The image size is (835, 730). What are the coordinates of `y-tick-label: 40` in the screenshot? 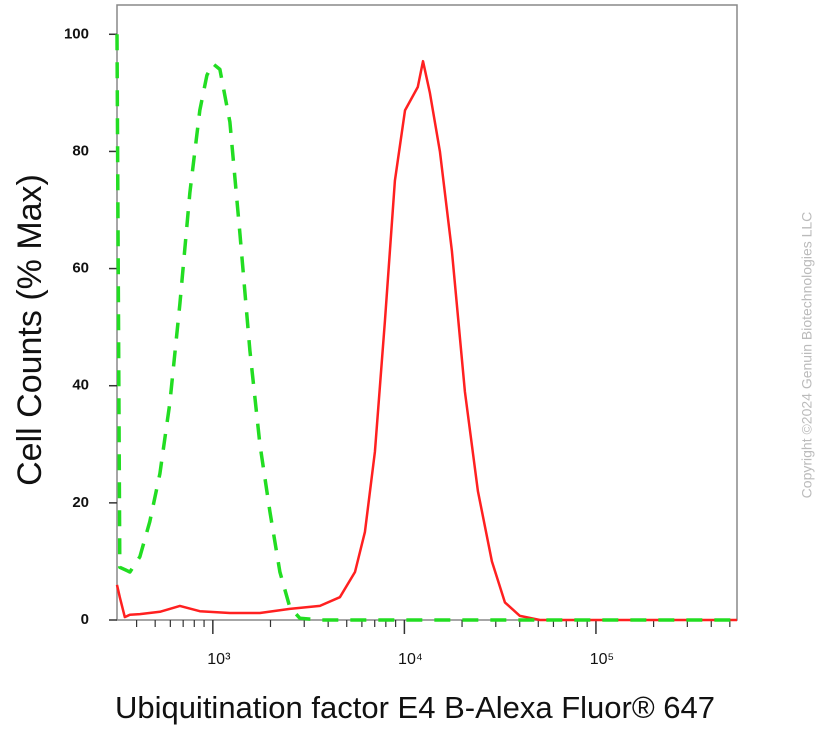 It's located at (80, 385).